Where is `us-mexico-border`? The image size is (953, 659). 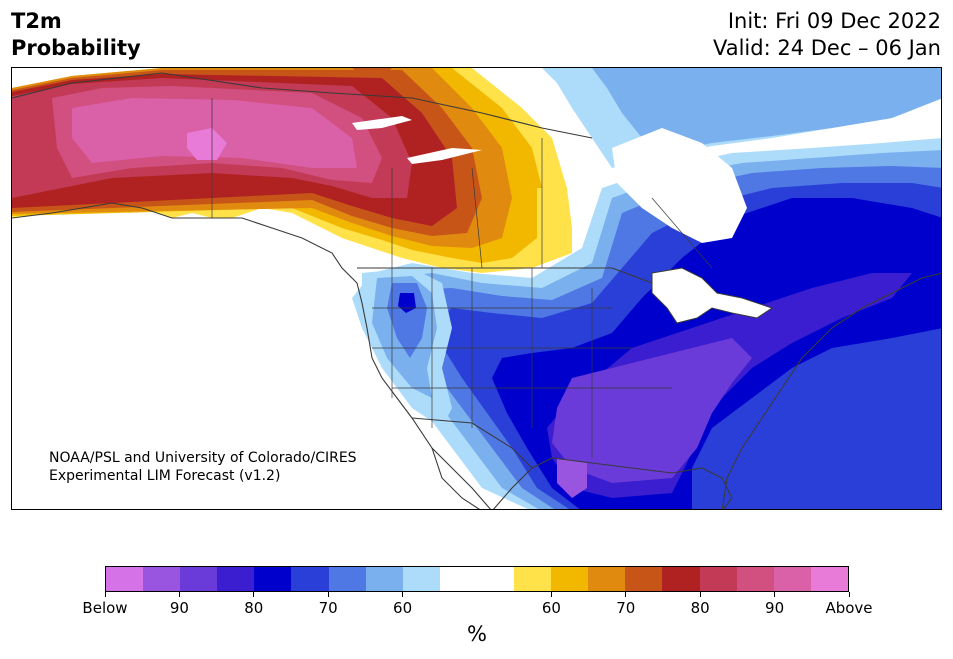
us-mexico-border is located at coordinates (472, 443).